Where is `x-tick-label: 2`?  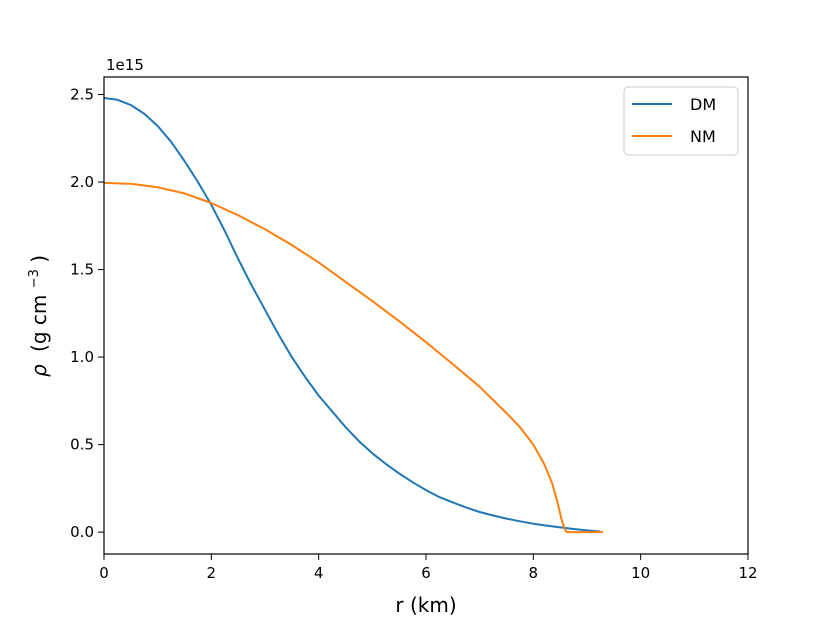
x-tick-label: 2 is located at coordinates (212, 573).